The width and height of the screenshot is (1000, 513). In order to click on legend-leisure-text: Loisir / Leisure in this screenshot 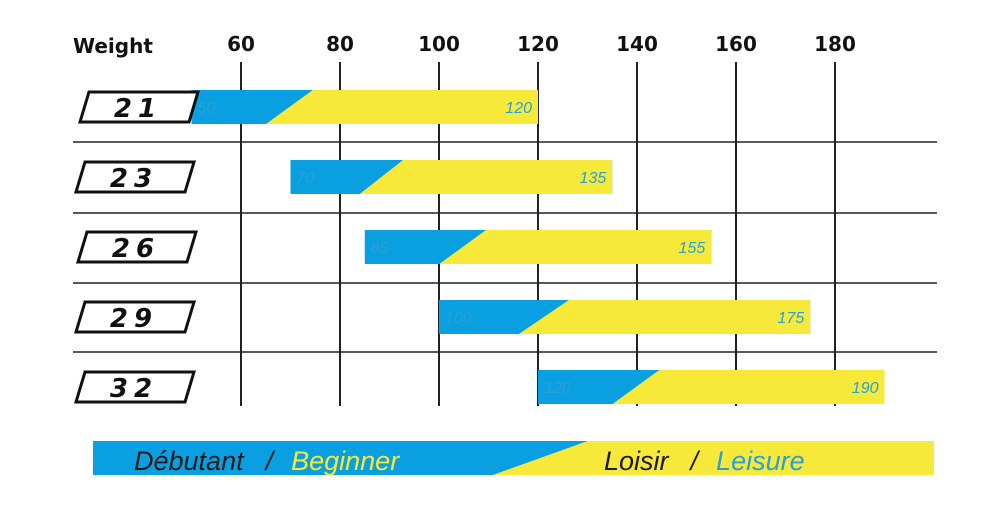, I will do `click(704, 461)`.